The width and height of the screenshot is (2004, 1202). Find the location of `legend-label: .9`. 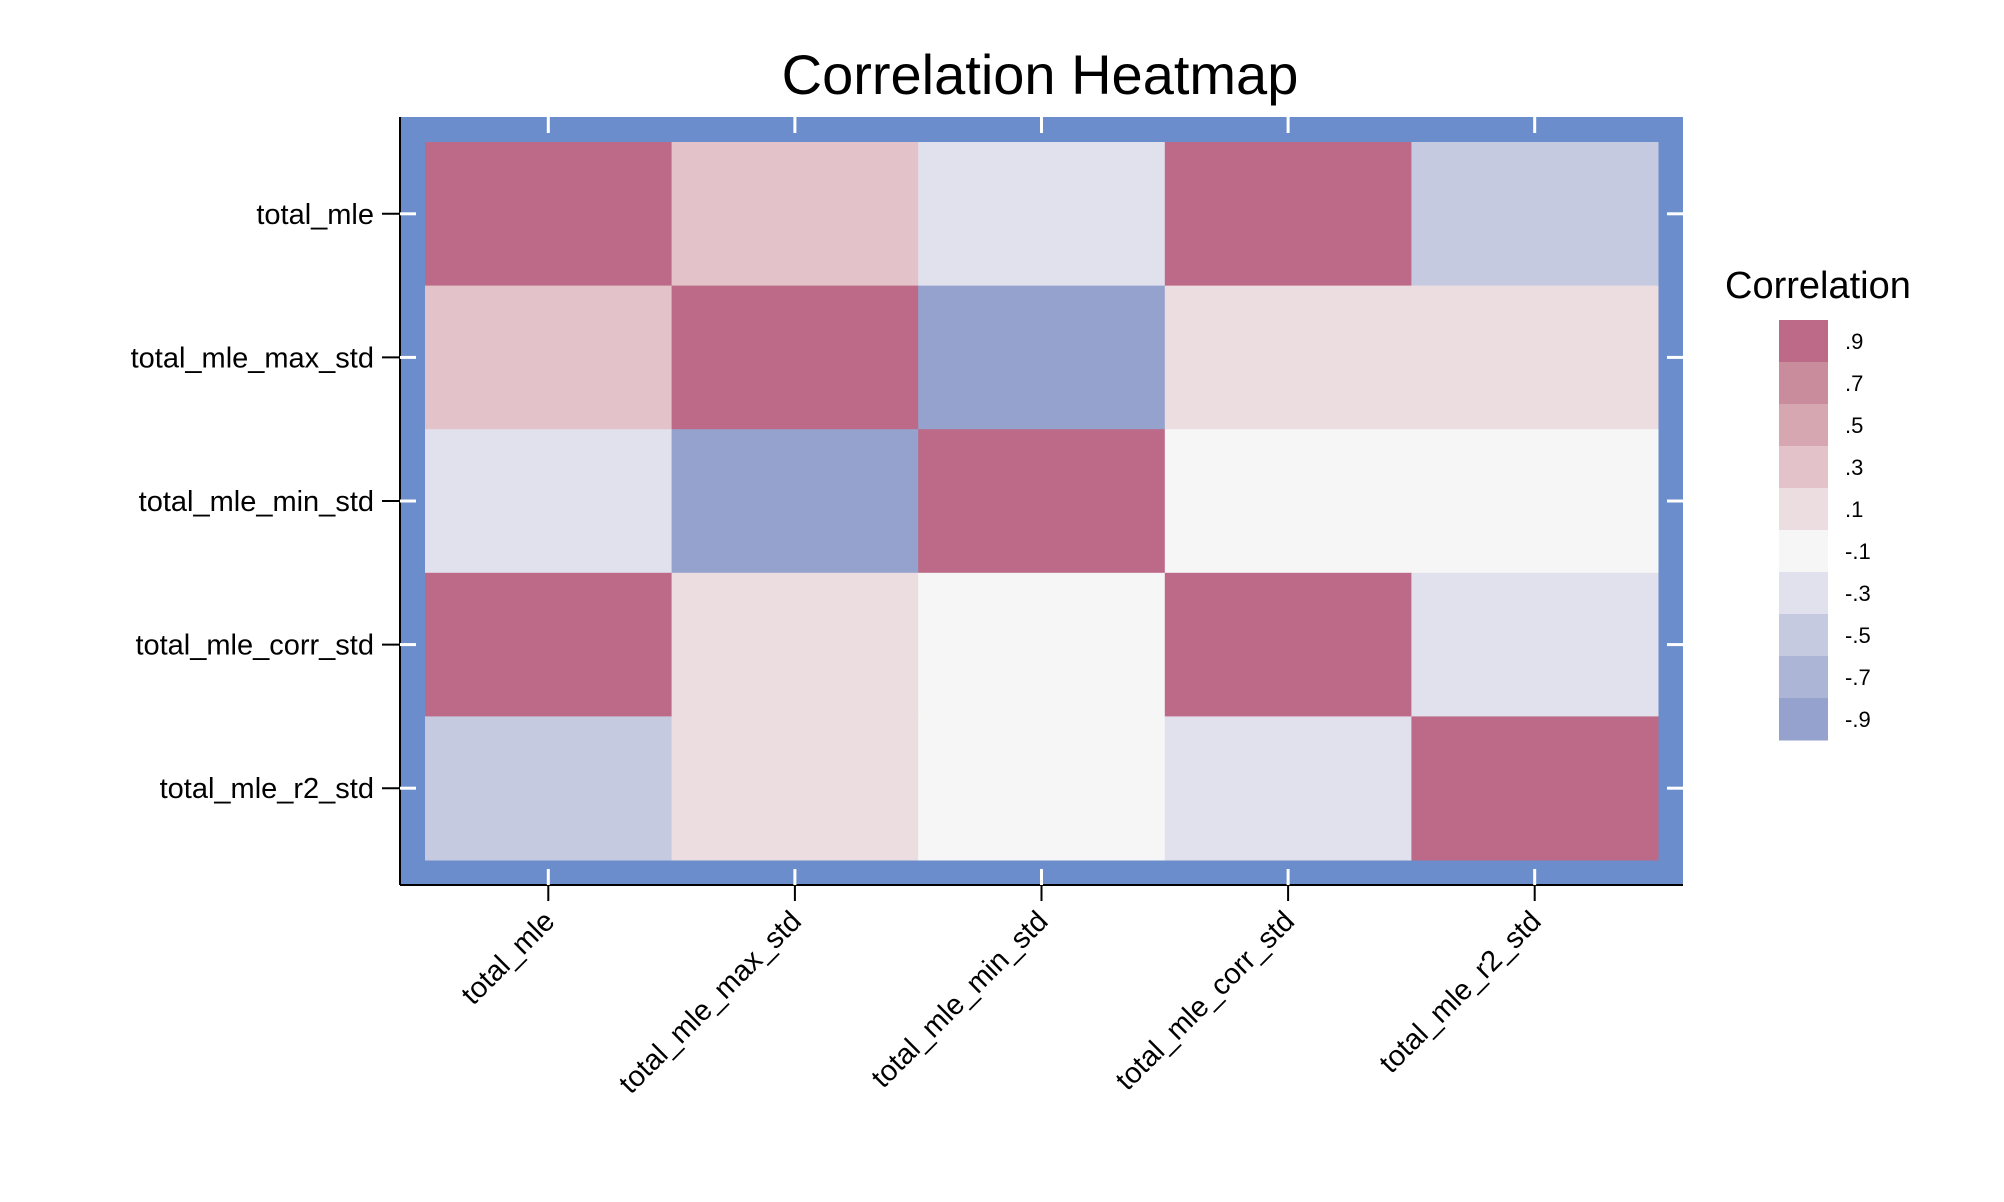

legend-label: .9 is located at coordinates (1854, 341).